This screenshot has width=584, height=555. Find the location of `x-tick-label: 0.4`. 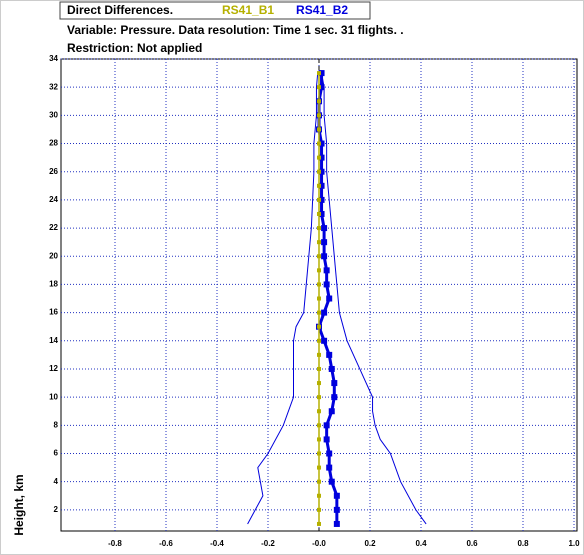

x-tick-label: 0.4 is located at coordinates (421, 543).